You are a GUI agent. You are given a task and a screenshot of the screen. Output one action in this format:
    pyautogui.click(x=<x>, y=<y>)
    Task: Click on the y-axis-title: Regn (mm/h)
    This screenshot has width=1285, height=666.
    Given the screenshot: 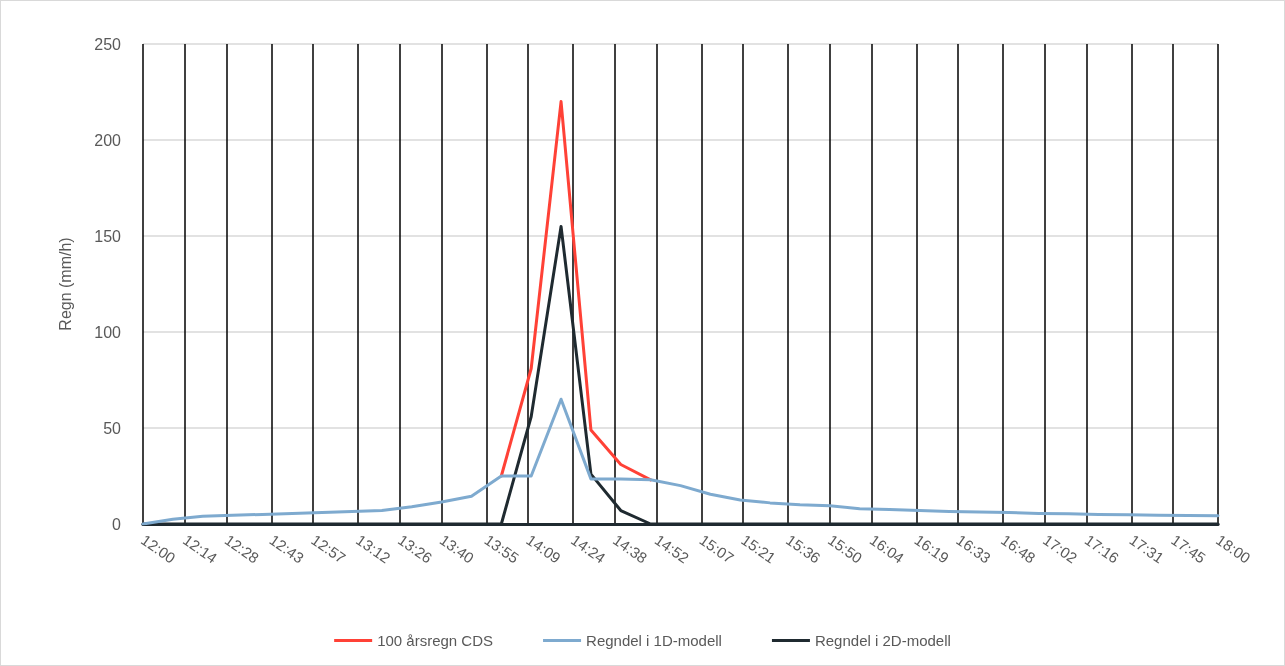 What is the action you would take?
    pyautogui.click(x=65, y=284)
    